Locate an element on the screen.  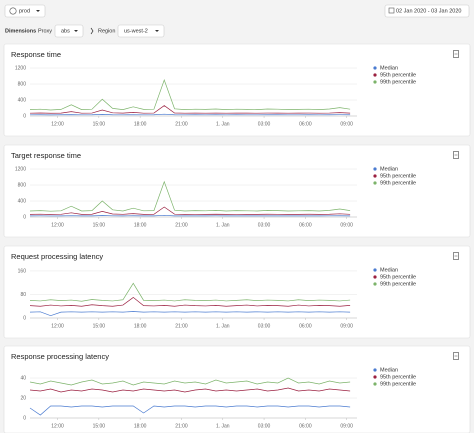
chevron is located at coordinates (92, 31).